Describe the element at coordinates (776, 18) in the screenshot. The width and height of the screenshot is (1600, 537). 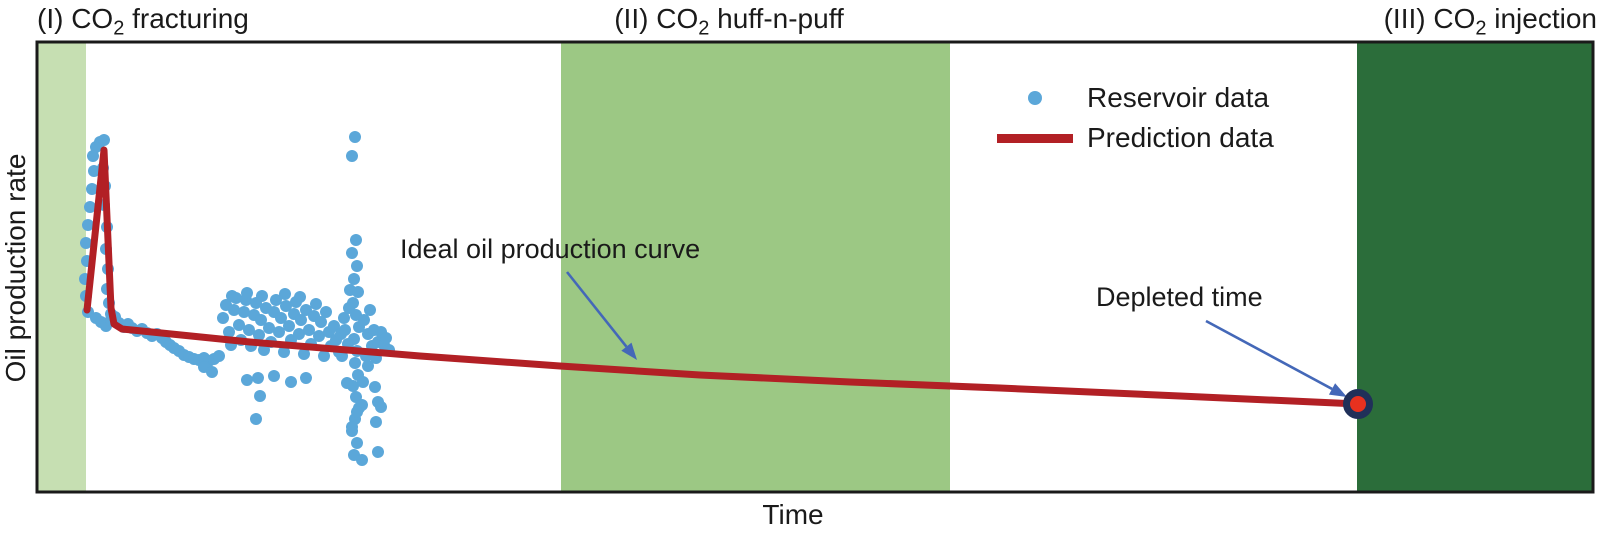
I see `phase-title-2-suffix: huff-n-puff` at that location.